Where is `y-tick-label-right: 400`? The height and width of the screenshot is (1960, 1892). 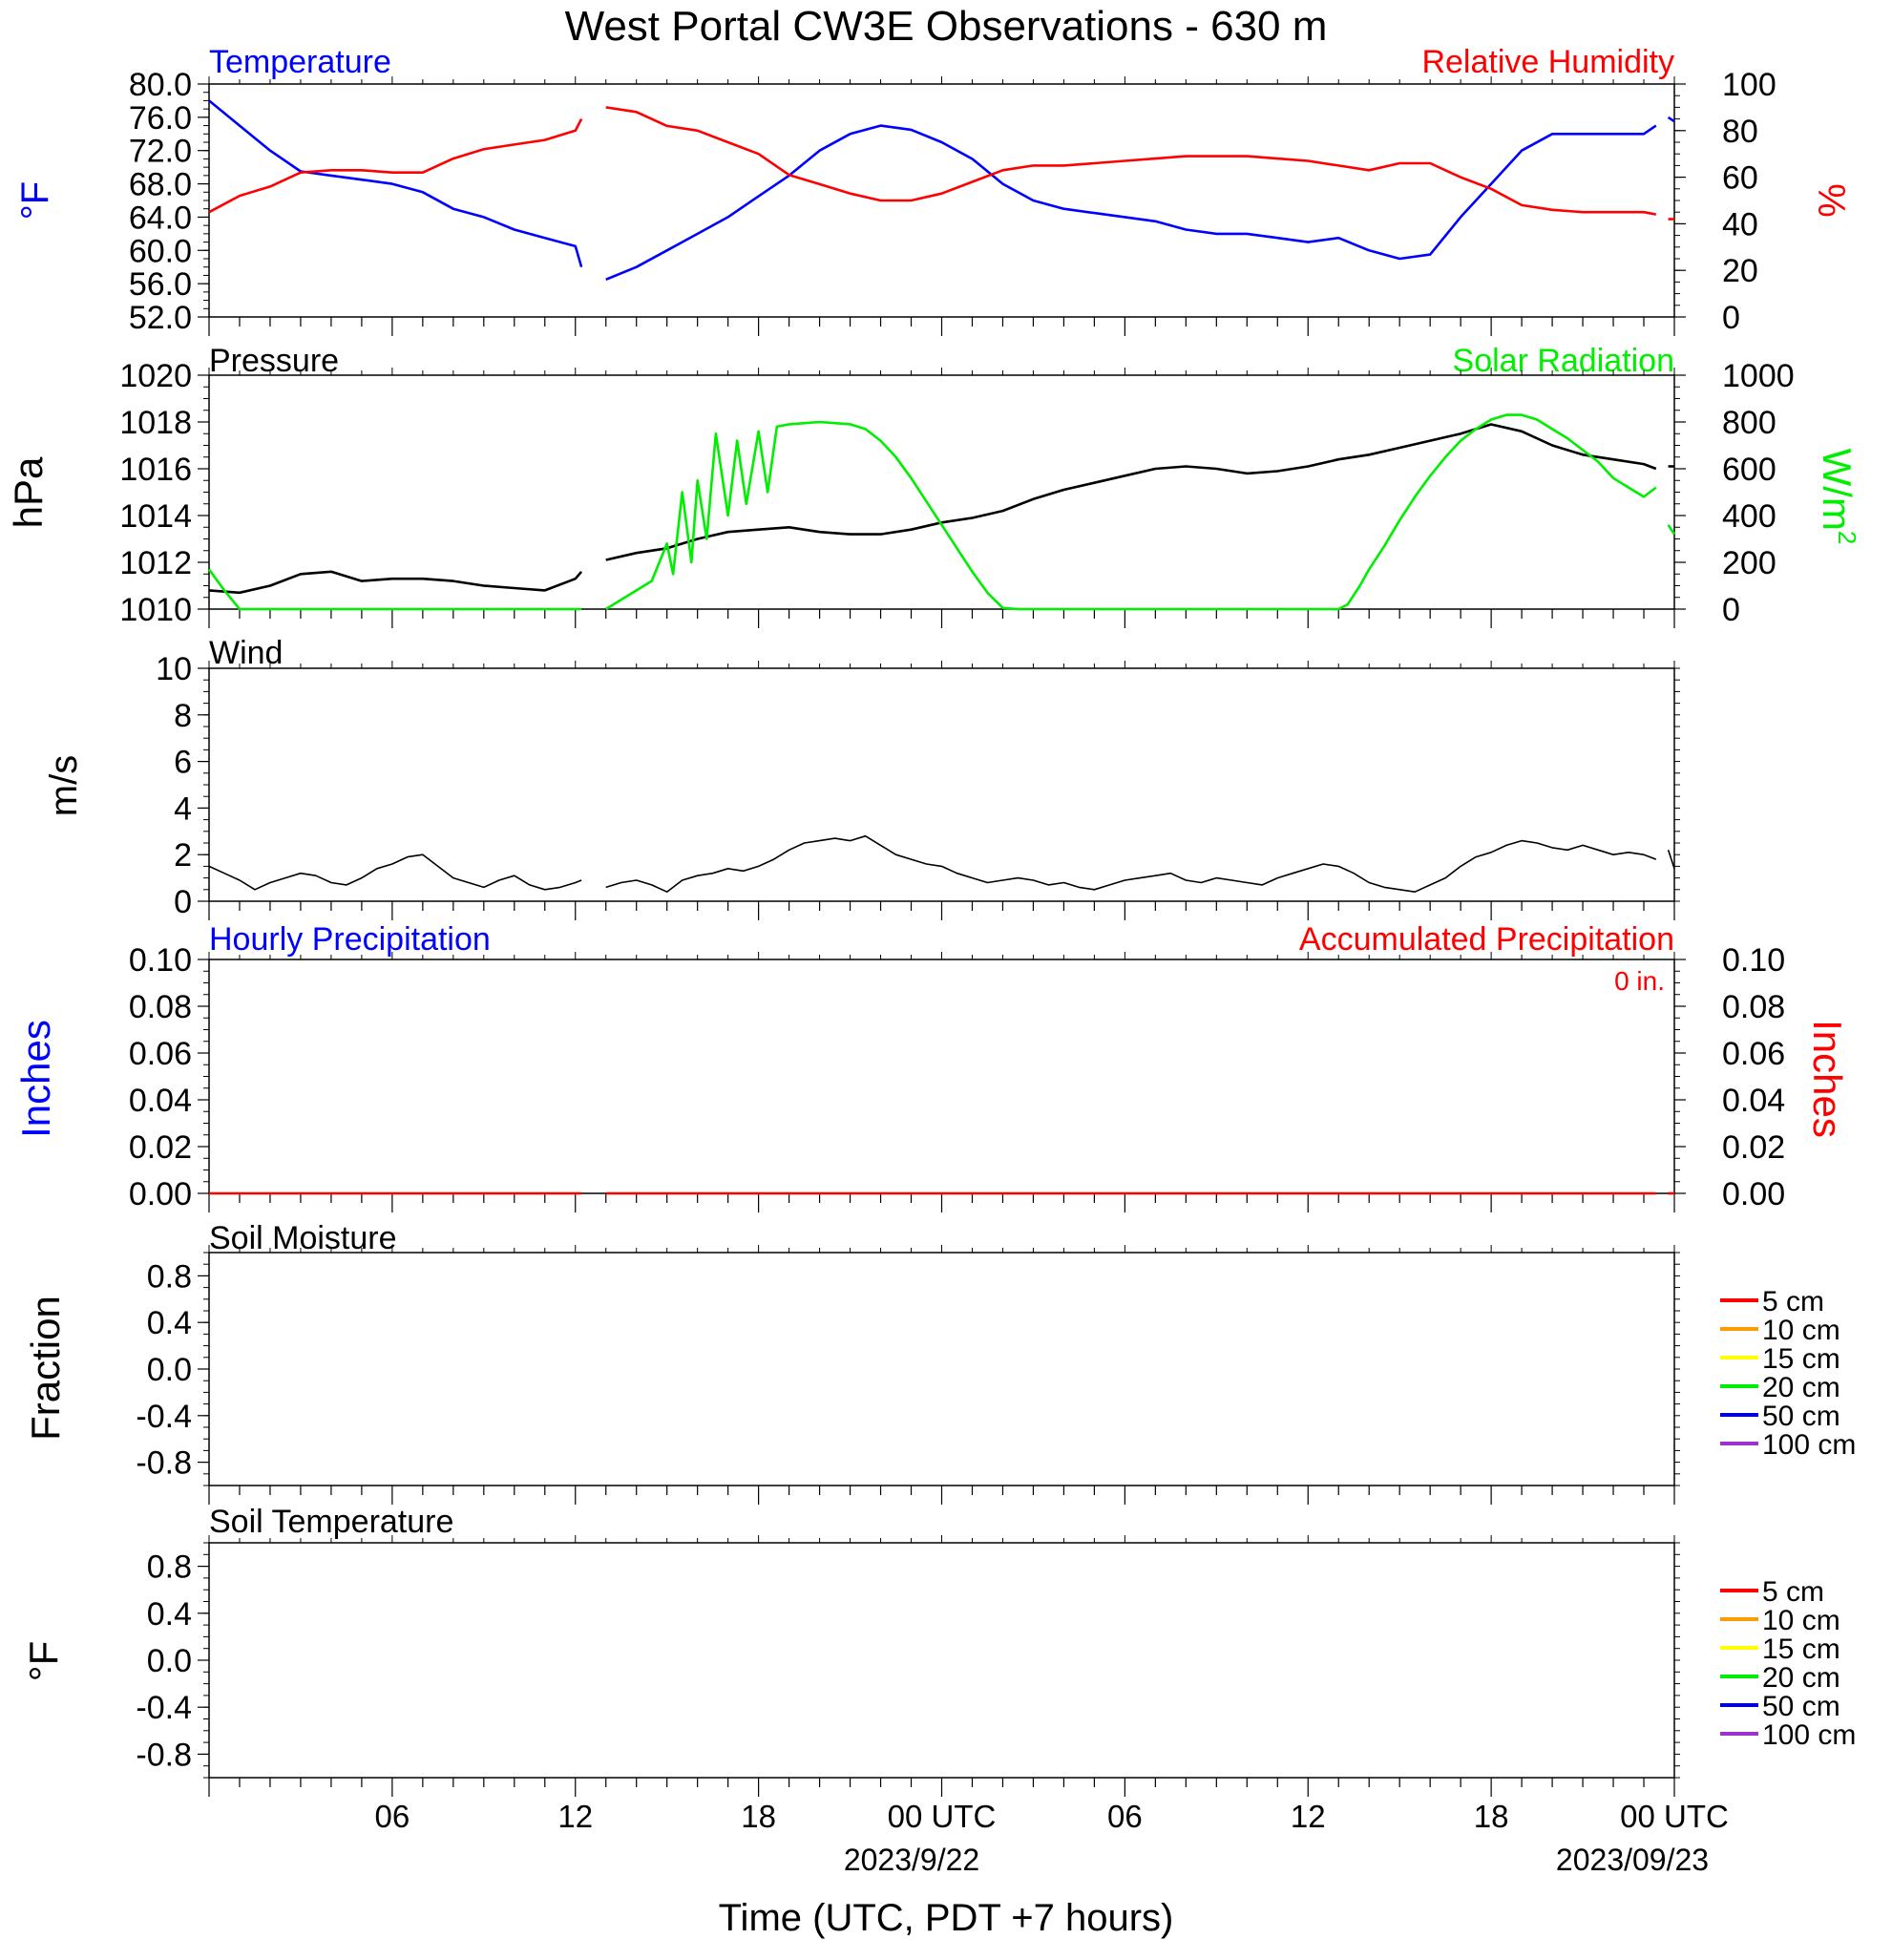 y-tick-label-right: 400 is located at coordinates (1749, 516).